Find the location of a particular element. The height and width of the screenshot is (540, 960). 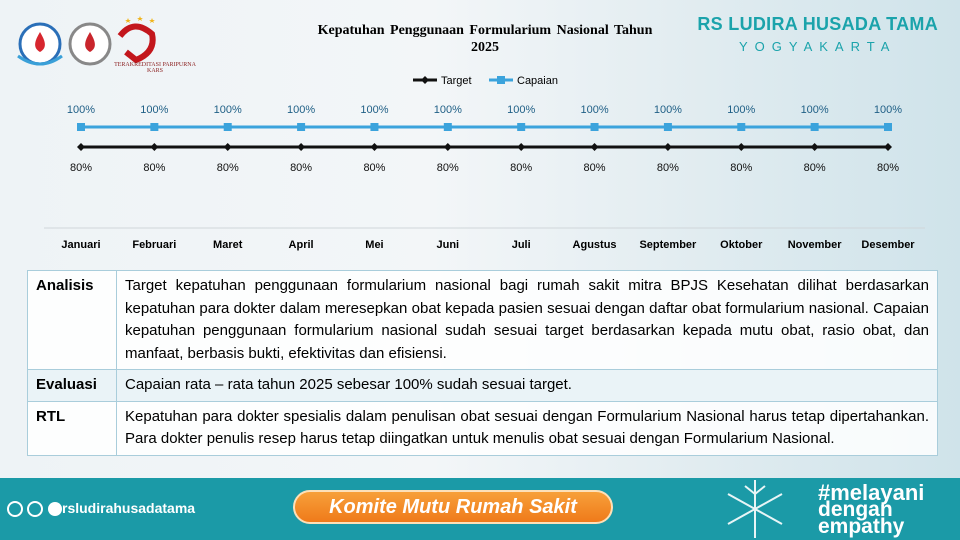

legend-label: Capaian is located at coordinates (537, 81).